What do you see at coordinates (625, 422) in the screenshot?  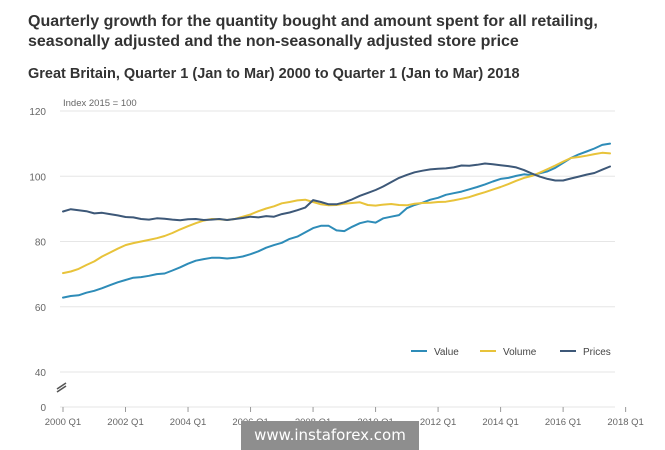 I see `x-tick-label: 2018 Q1` at bounding box center [625, 422].